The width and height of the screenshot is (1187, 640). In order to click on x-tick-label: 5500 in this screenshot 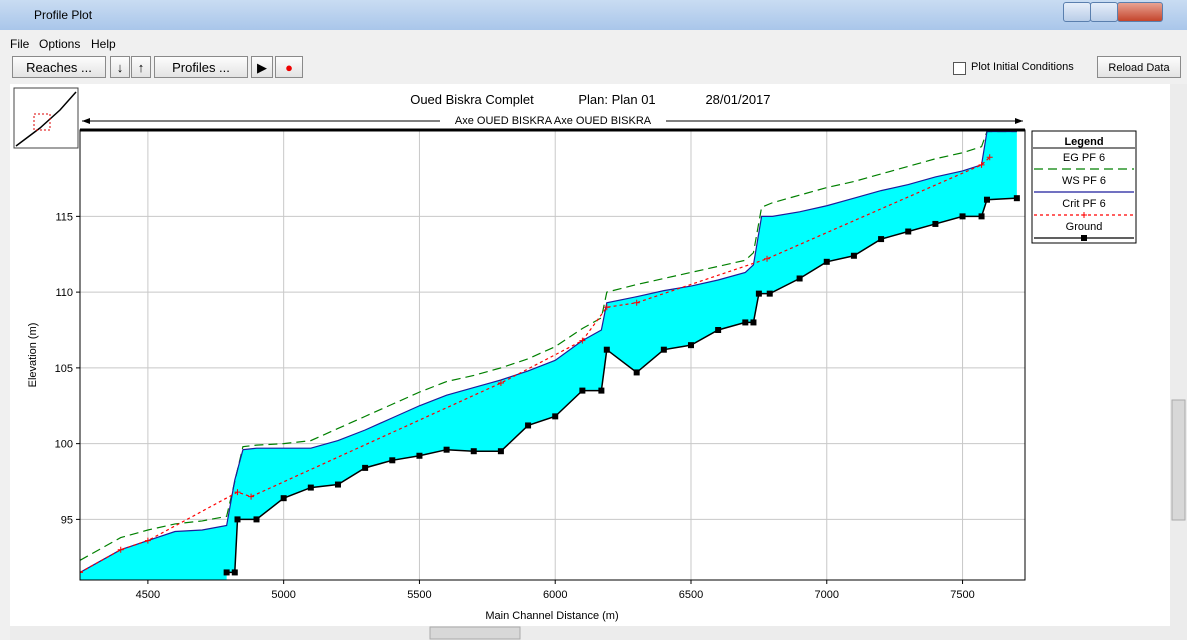, I will do `click(419, 595)`.